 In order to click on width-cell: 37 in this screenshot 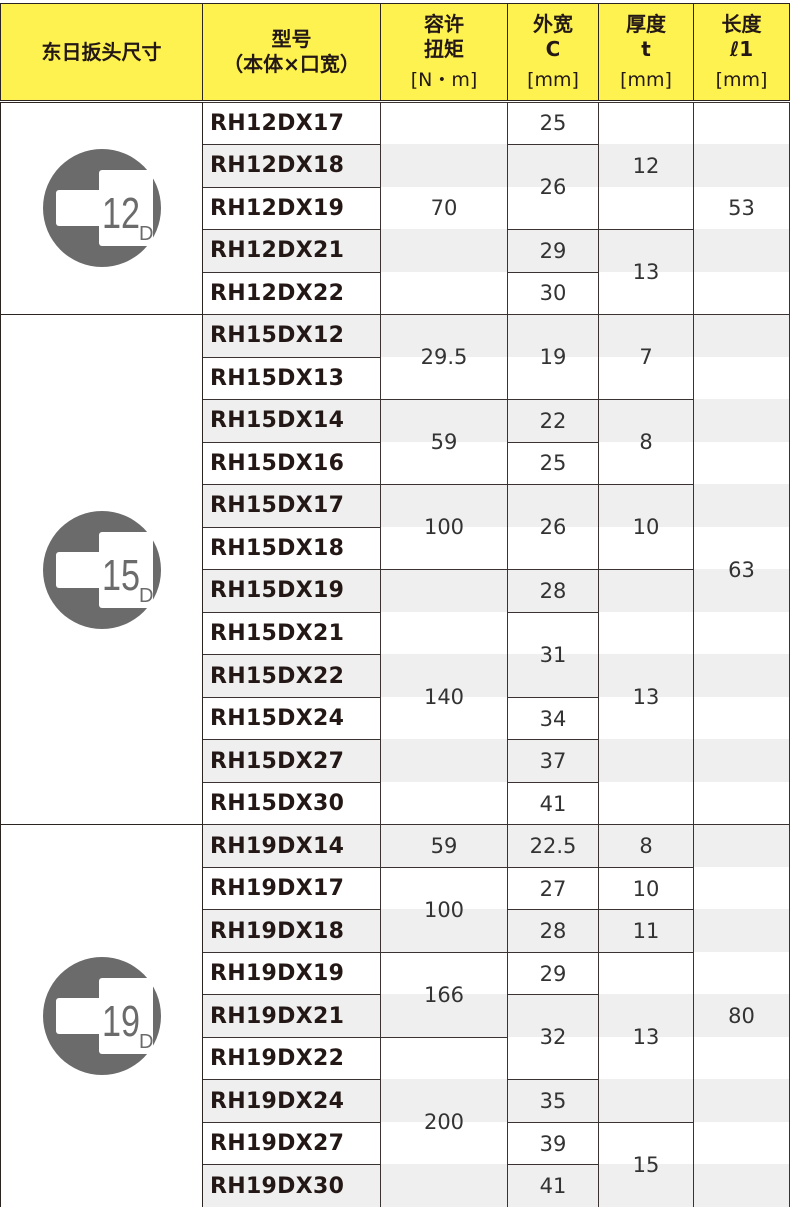, I will do `click(553, 761)`.